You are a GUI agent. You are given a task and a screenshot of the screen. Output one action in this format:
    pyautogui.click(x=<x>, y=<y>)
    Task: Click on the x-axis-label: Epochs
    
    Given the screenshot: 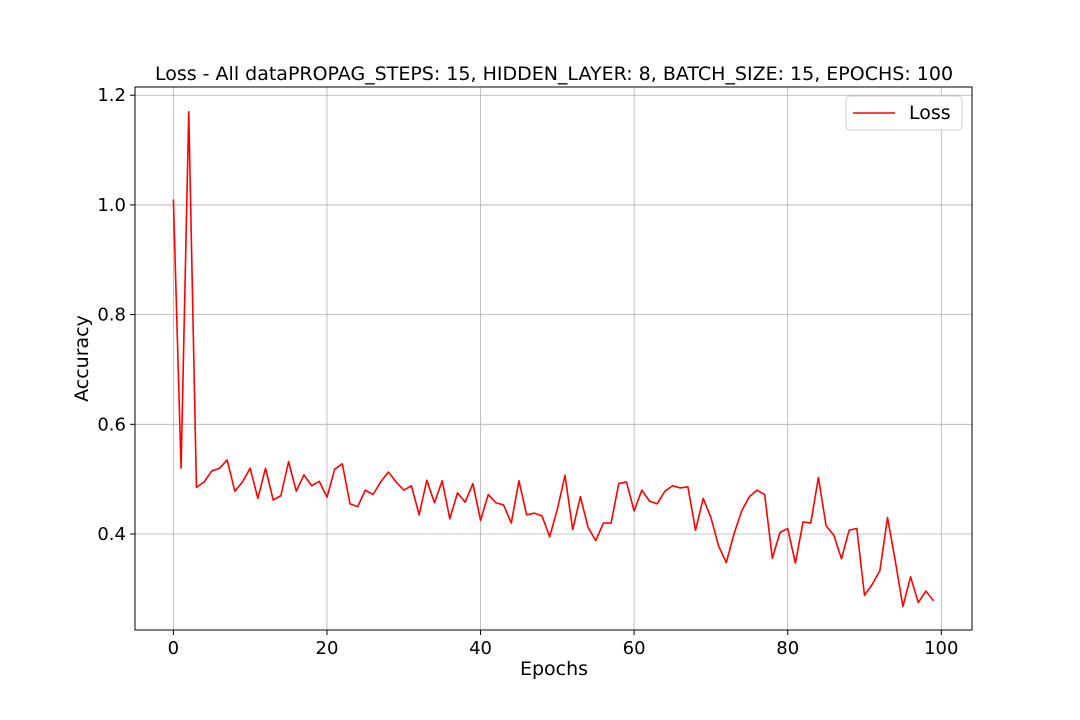 What is the action you would take?
    pyautogui.click(x=554, y=669)
    